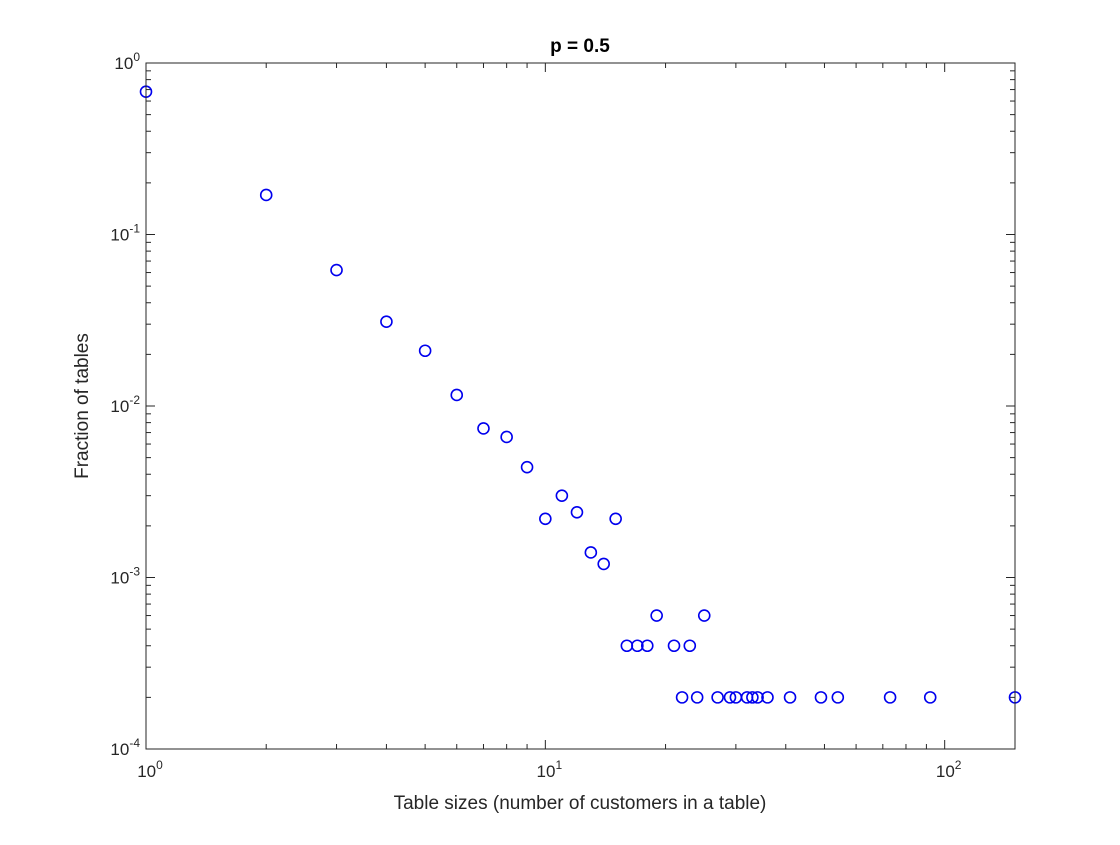 The image size is (1120, 845). What do you see at coordinates (82, 406) in the screenshot?
I see `y-axis-title: Fraction of tables` at bounding box center [82, 406].